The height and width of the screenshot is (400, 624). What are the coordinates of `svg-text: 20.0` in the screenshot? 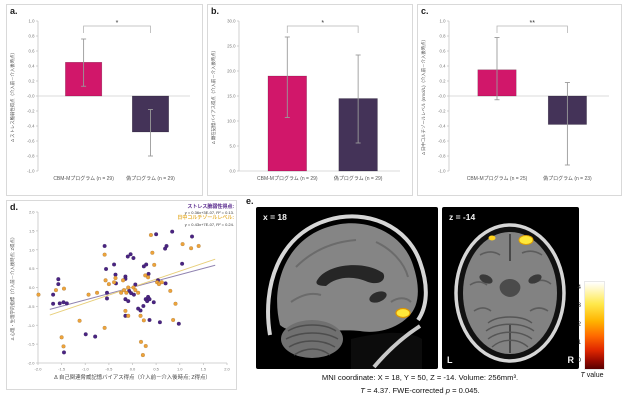 It's located at (231, 71).